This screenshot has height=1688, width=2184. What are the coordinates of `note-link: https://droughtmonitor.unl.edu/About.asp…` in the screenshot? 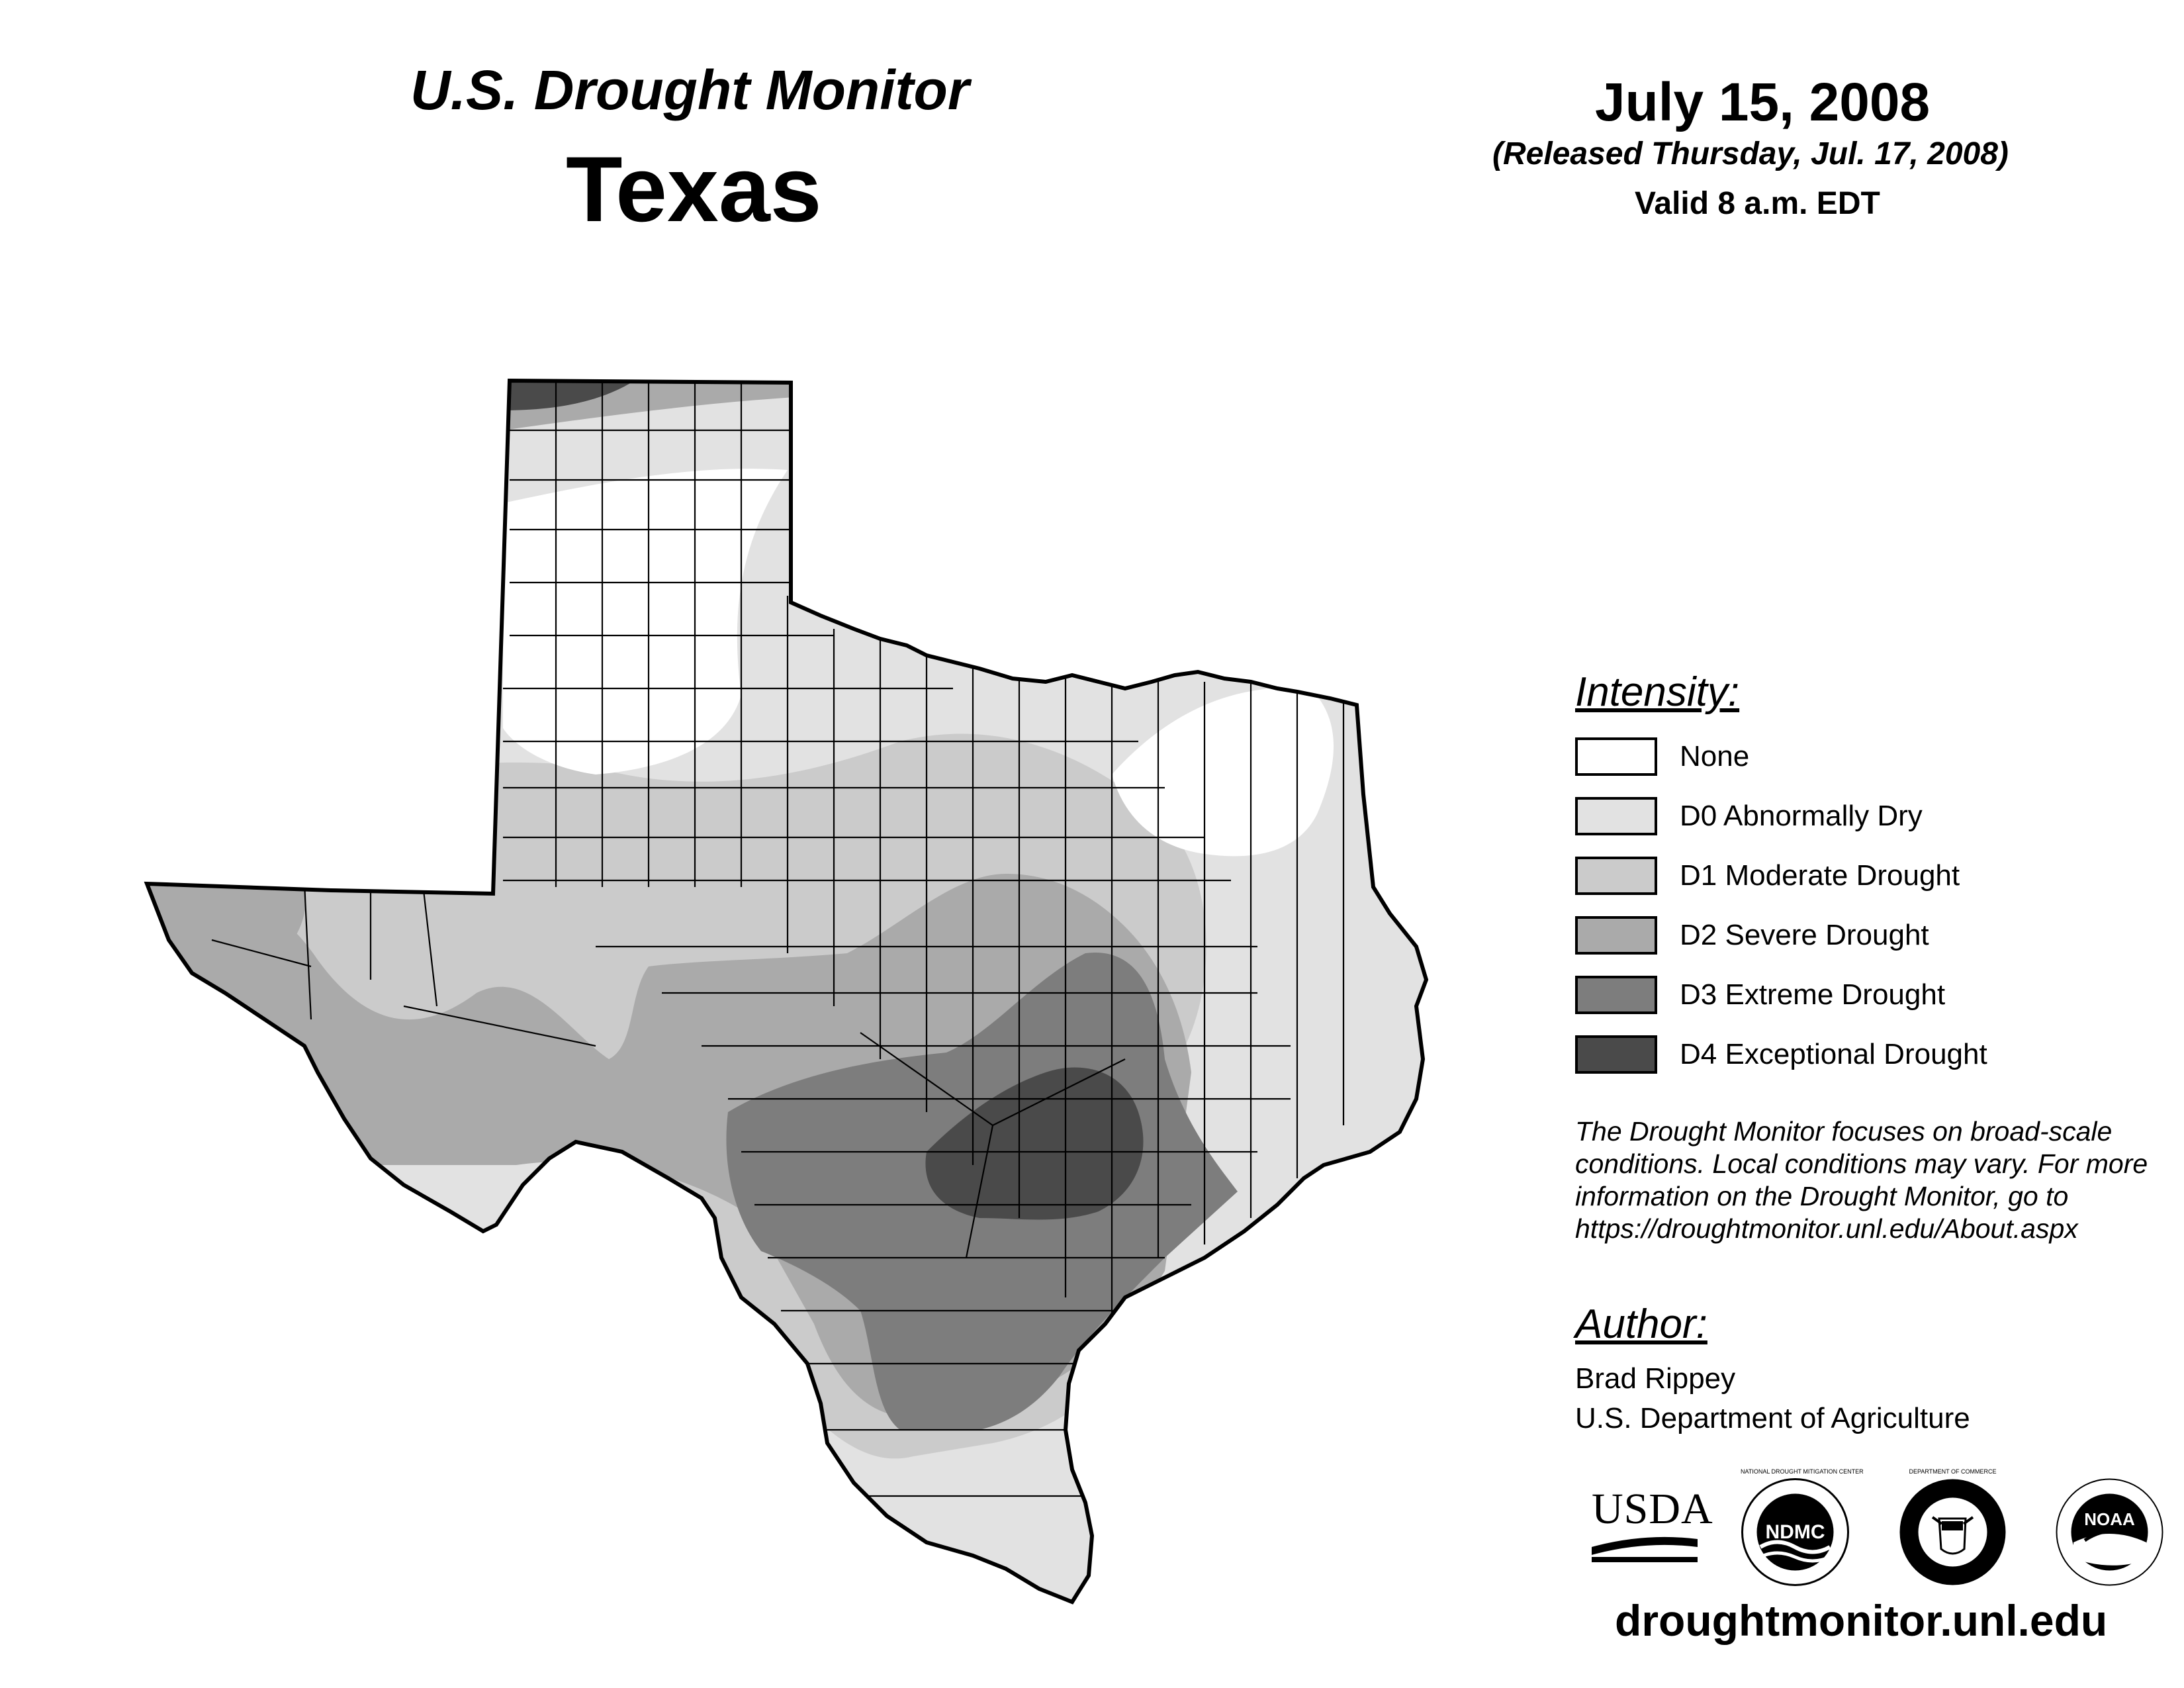 It's located at (1826, 1228).